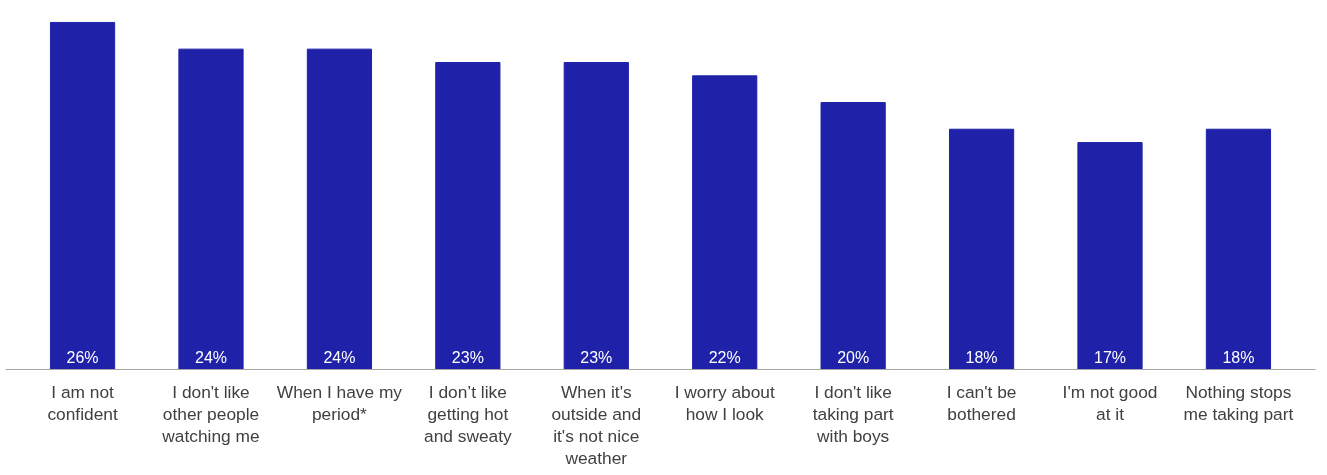  Describe the element at coordinates (339, 402) in the screenshot. I see `x-tick-label: When I have my period*` at that location.